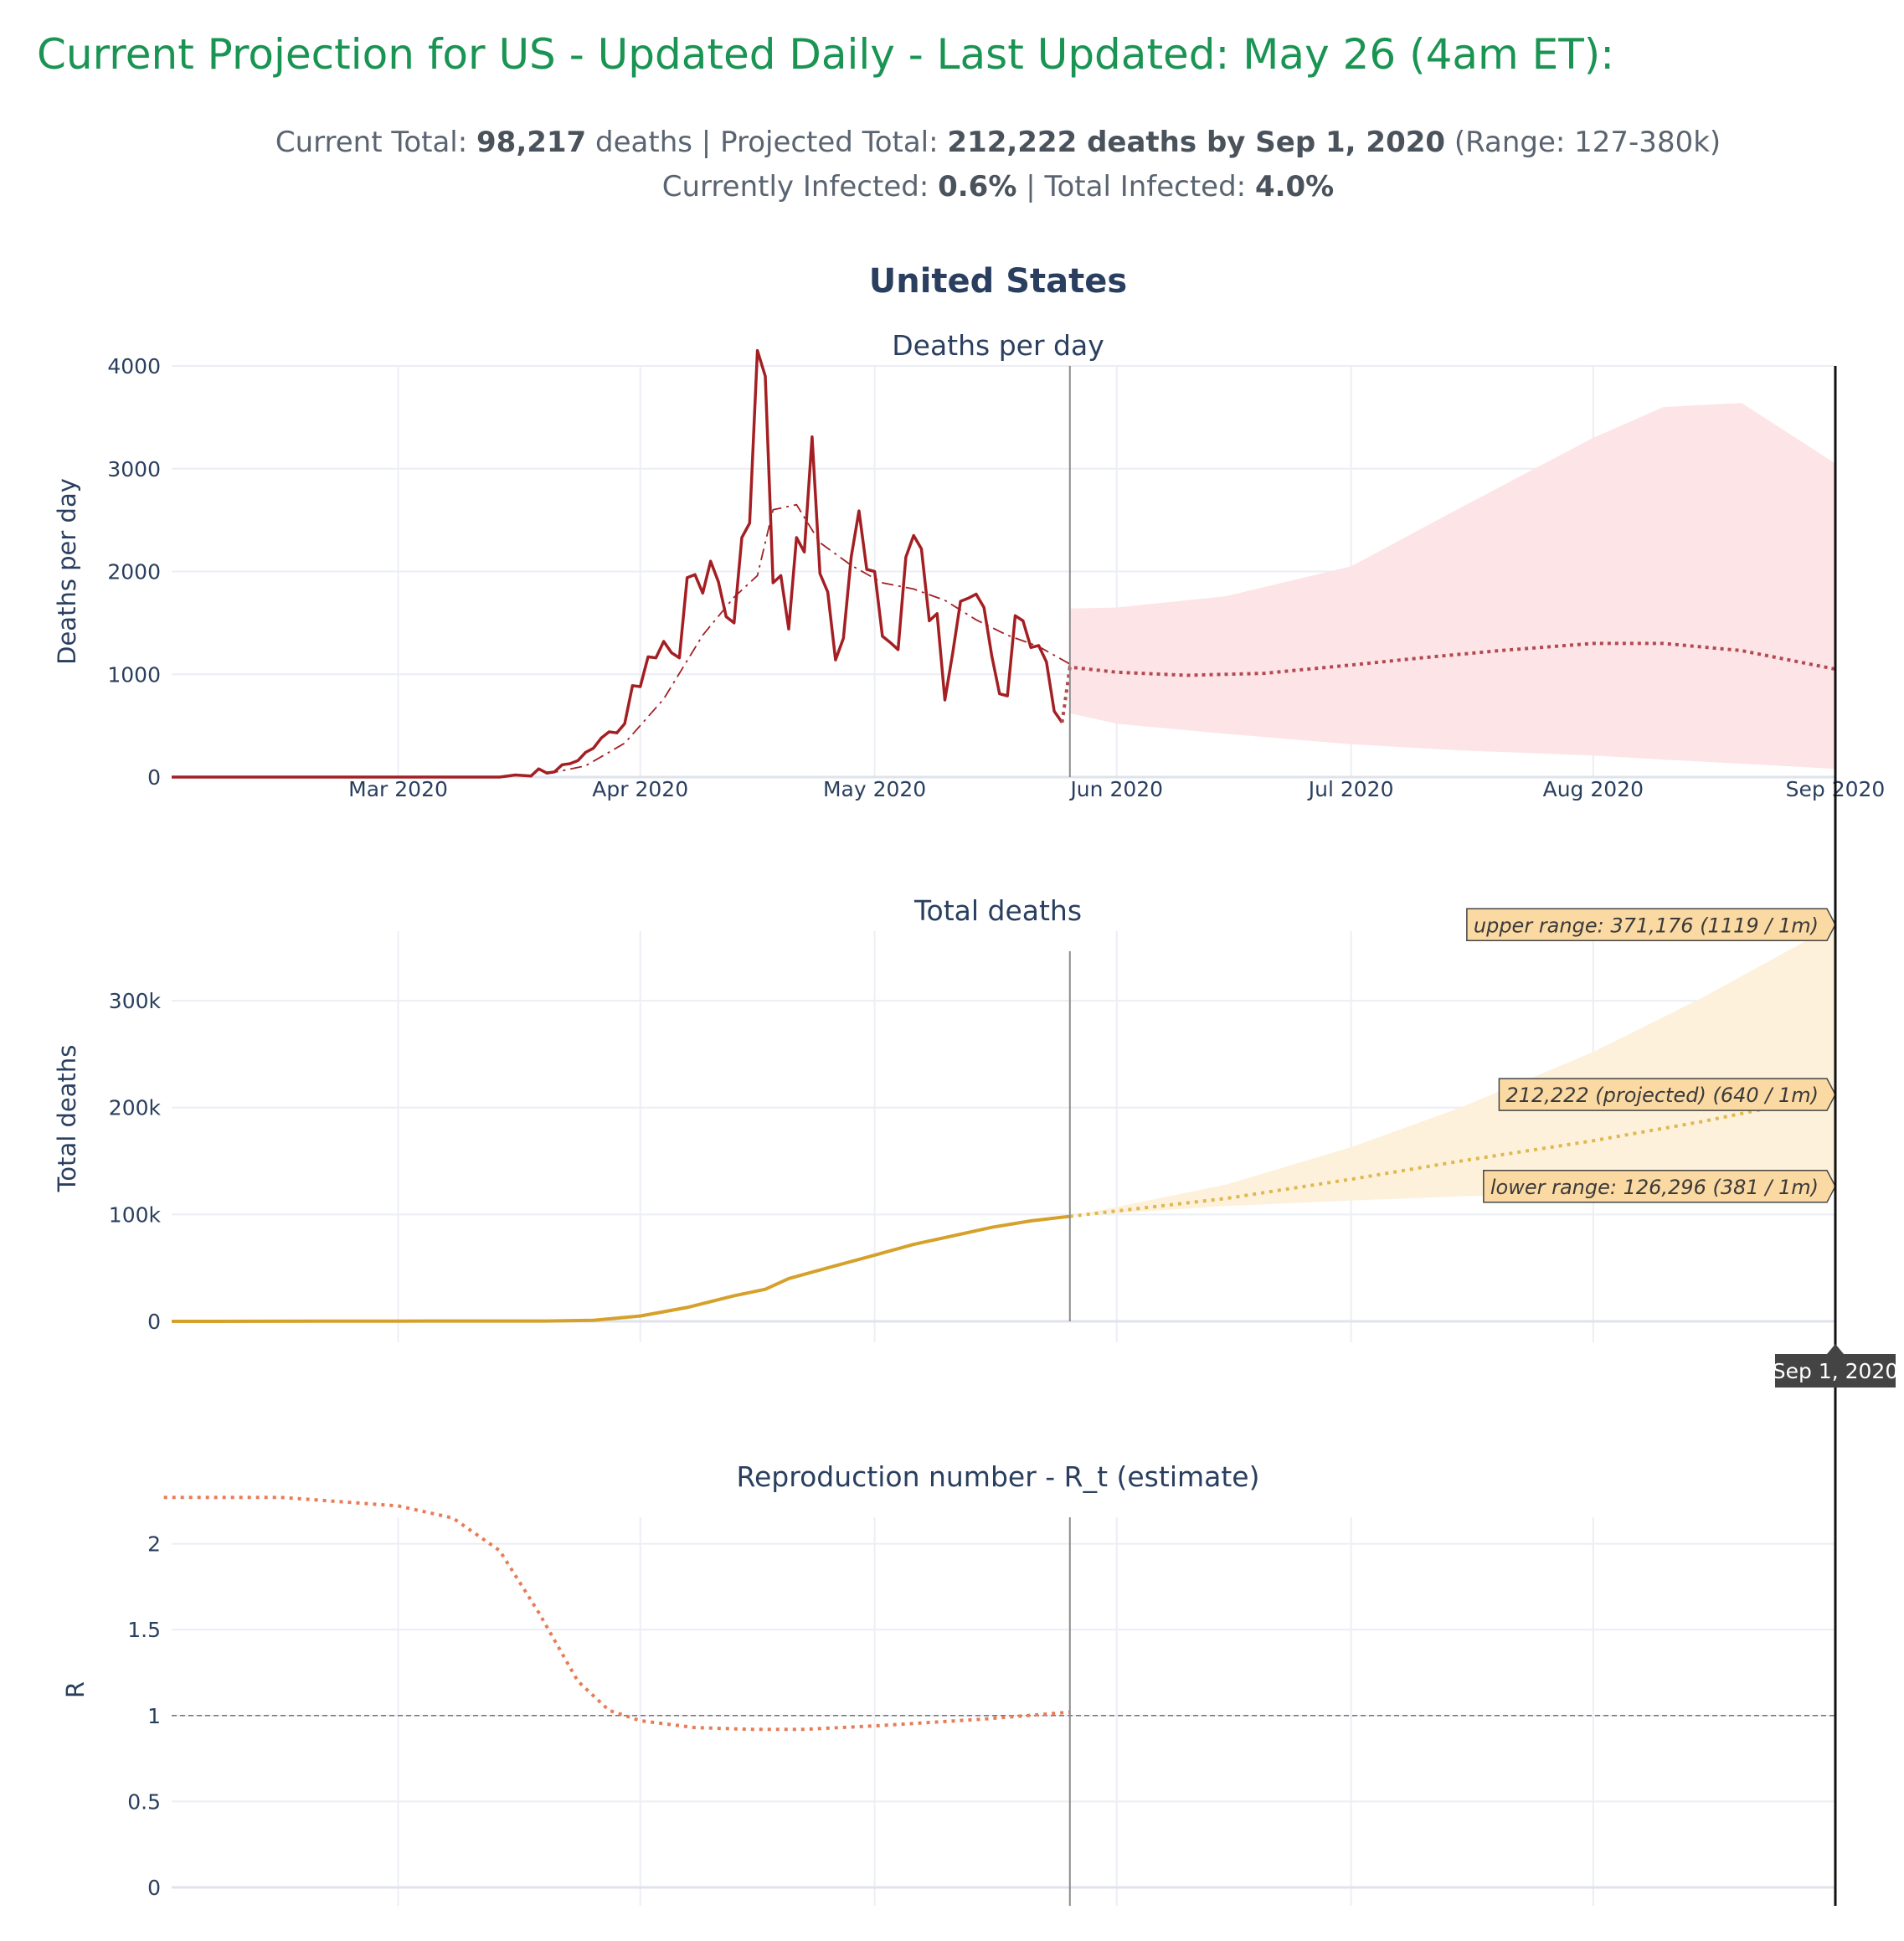 The height and width of the screenshot is (1941, 1904). I want to click on y-tick-label: 2000, so click(134, 572).